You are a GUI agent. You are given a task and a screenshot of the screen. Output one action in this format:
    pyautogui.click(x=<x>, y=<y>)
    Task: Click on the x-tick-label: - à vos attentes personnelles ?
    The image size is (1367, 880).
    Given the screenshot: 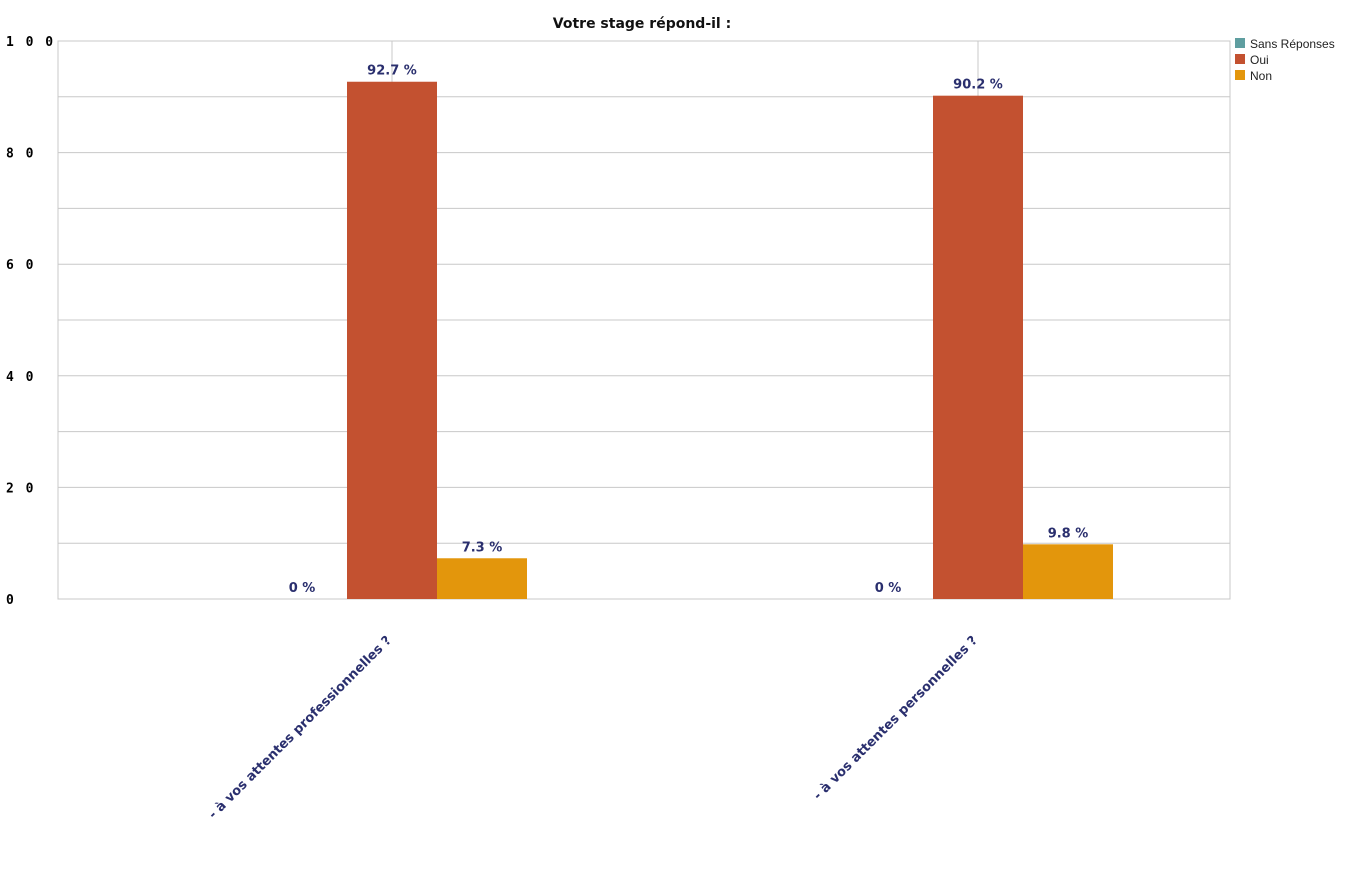 What is the action you would take?
    pyautogui.click(x=896, y=718)
    